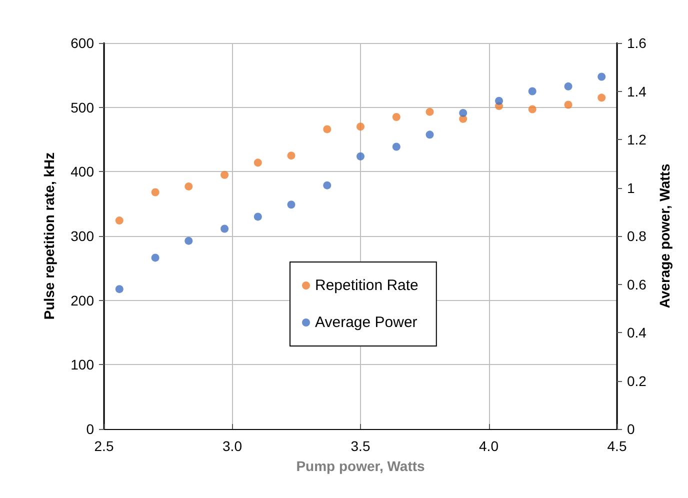 This screenshot has height=498, width=688. I want to click on x-tick-label: 3.0, so click(232, 446).